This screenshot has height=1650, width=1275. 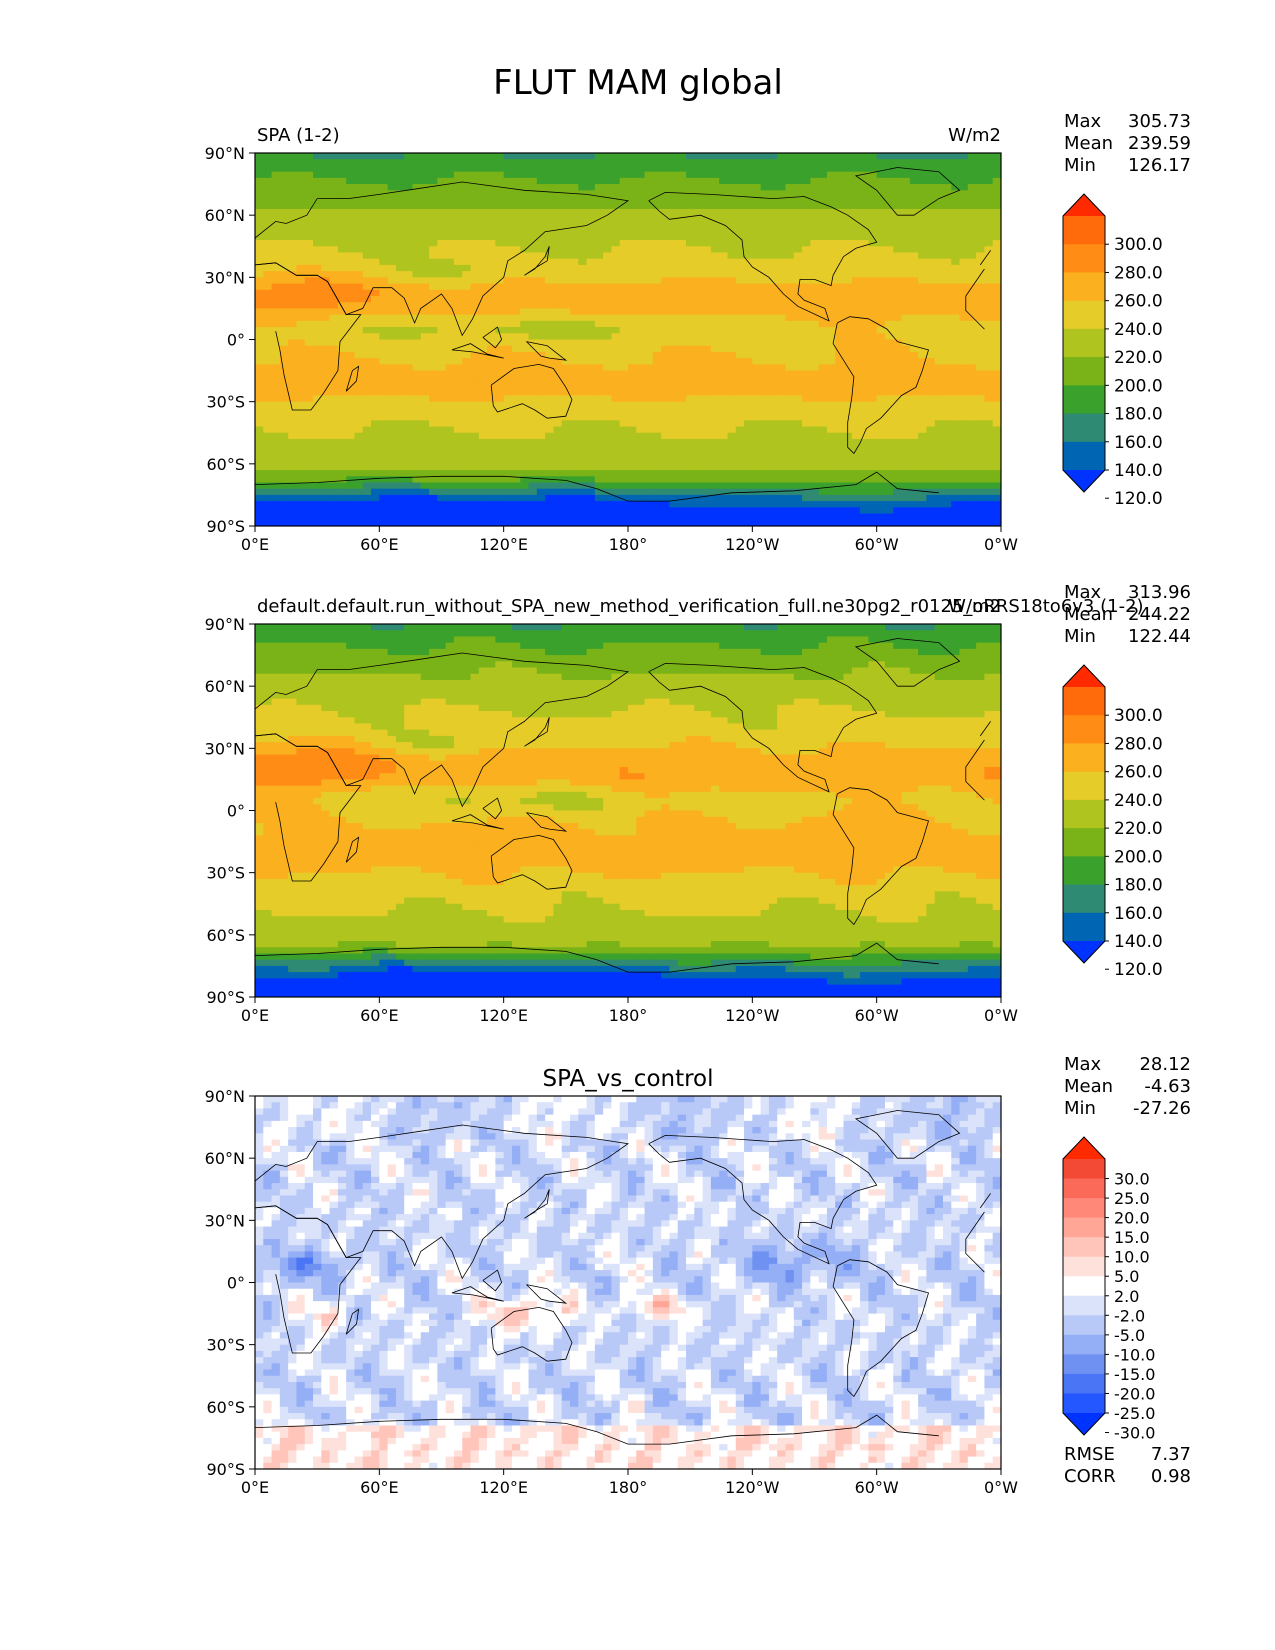 I want to click on colorbar-tick-label: 20.0, so click(x=1132, y=1218).